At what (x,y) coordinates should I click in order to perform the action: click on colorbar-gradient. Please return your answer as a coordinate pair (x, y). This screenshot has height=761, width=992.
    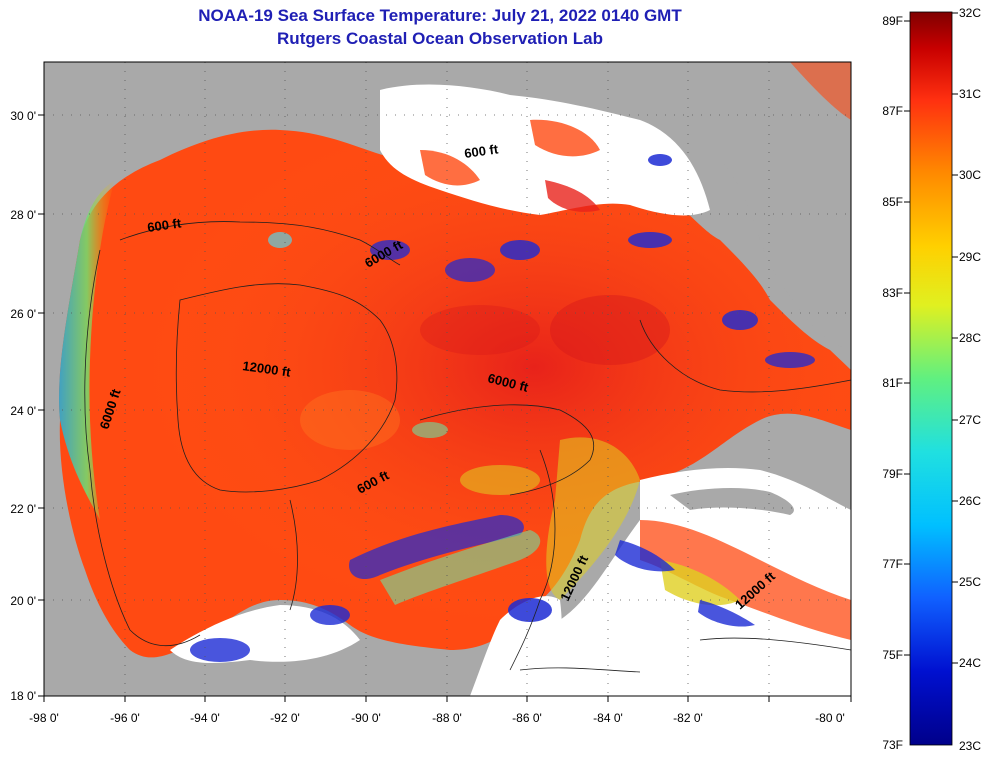
    Looking at the image, I should click on (931, 378).